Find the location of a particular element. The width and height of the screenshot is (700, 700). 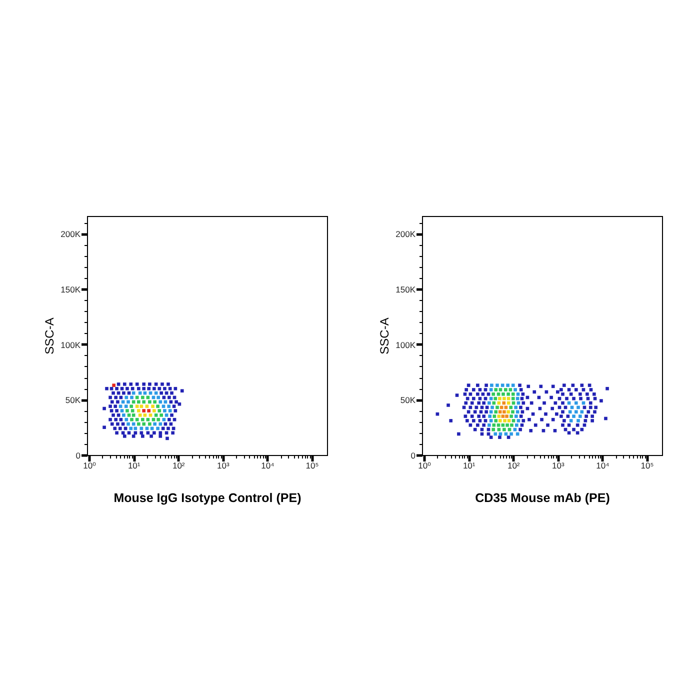

x-axis-title: Mouse IgG Isotype Control (PE) is located at coordinates (208, 498).